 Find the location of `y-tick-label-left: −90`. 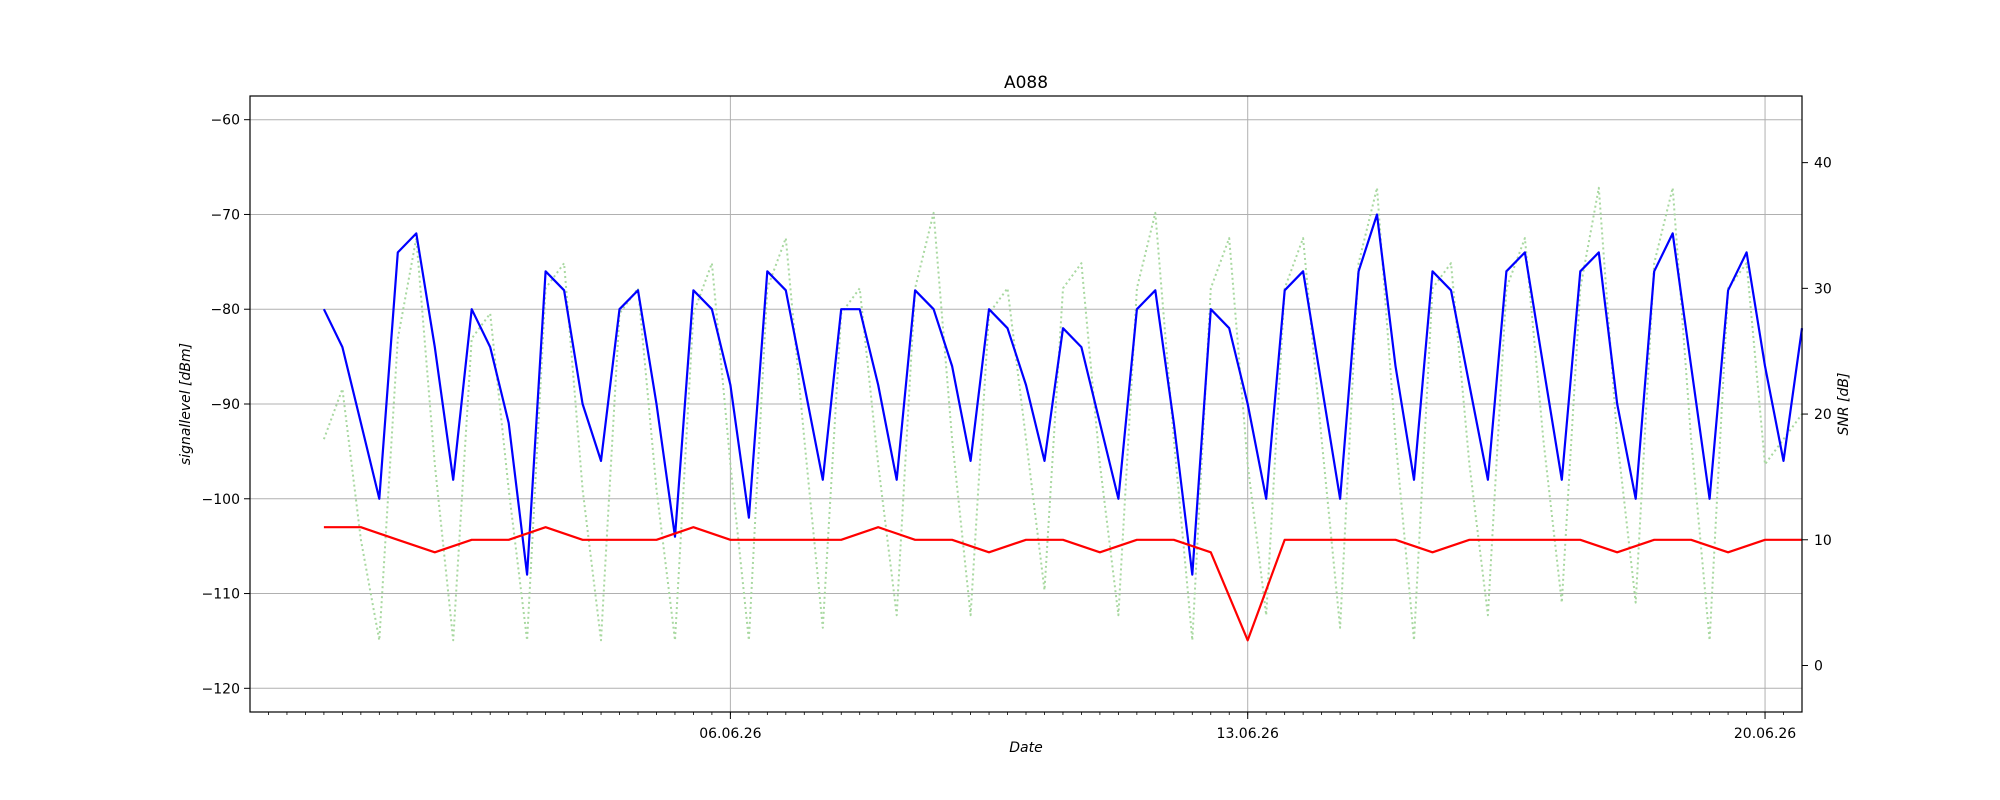

y-tick-label-left: −90 is located at coordinates (225, 405).